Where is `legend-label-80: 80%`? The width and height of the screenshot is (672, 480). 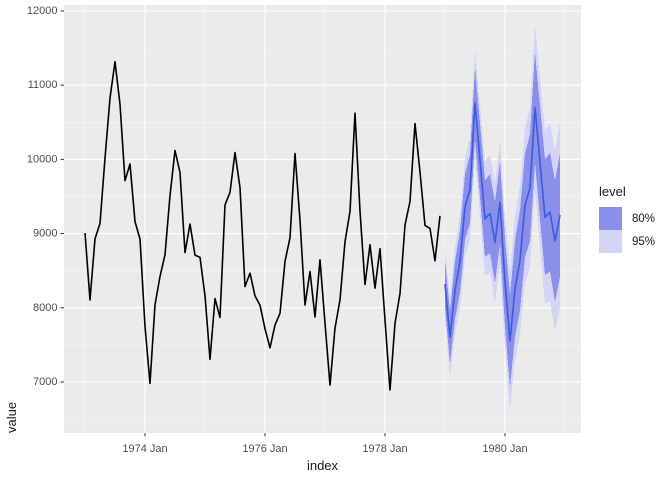 legend-label-80: 80% is located at coordinates (644, 218).